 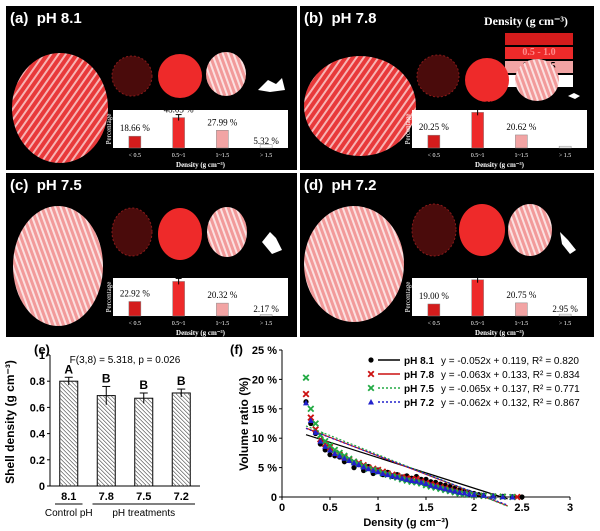 What do you see at coordinates (539, 53) in the screenshot?
I see `density-legend-item: 0.5 - 1.0` at bounding box center [539, 53].